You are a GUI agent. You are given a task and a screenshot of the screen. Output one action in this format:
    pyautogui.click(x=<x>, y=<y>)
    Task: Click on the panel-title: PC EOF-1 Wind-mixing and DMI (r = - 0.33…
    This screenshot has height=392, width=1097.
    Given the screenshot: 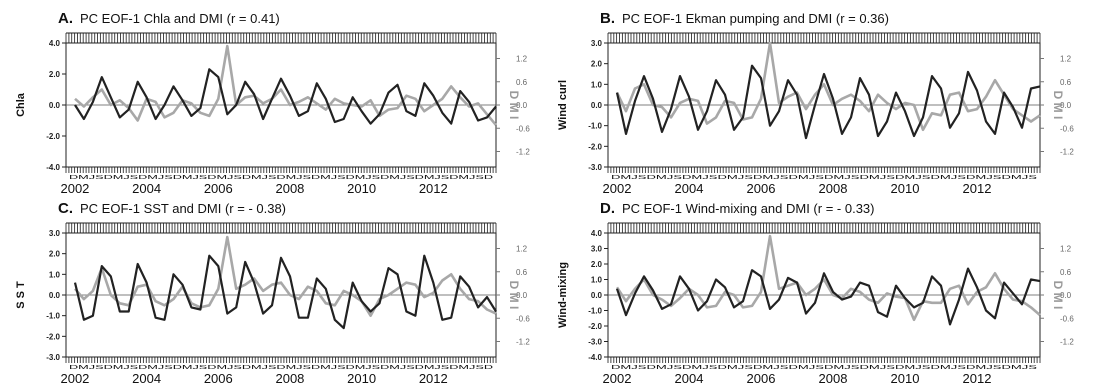 What is the action you would take?
    pyautogui.click(x=748, y=208)
    